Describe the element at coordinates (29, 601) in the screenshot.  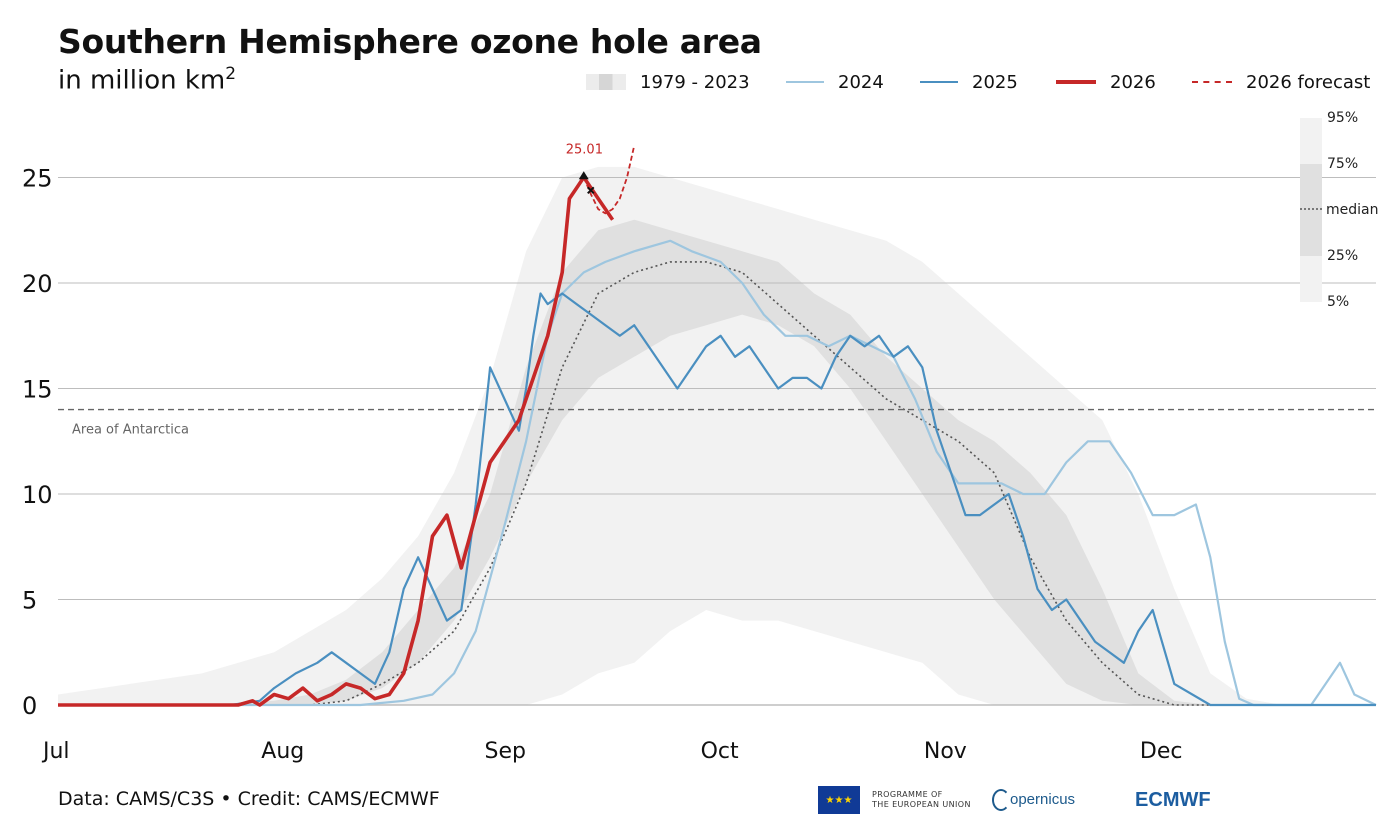
I see `y-tick-label-5: 5` at that location.